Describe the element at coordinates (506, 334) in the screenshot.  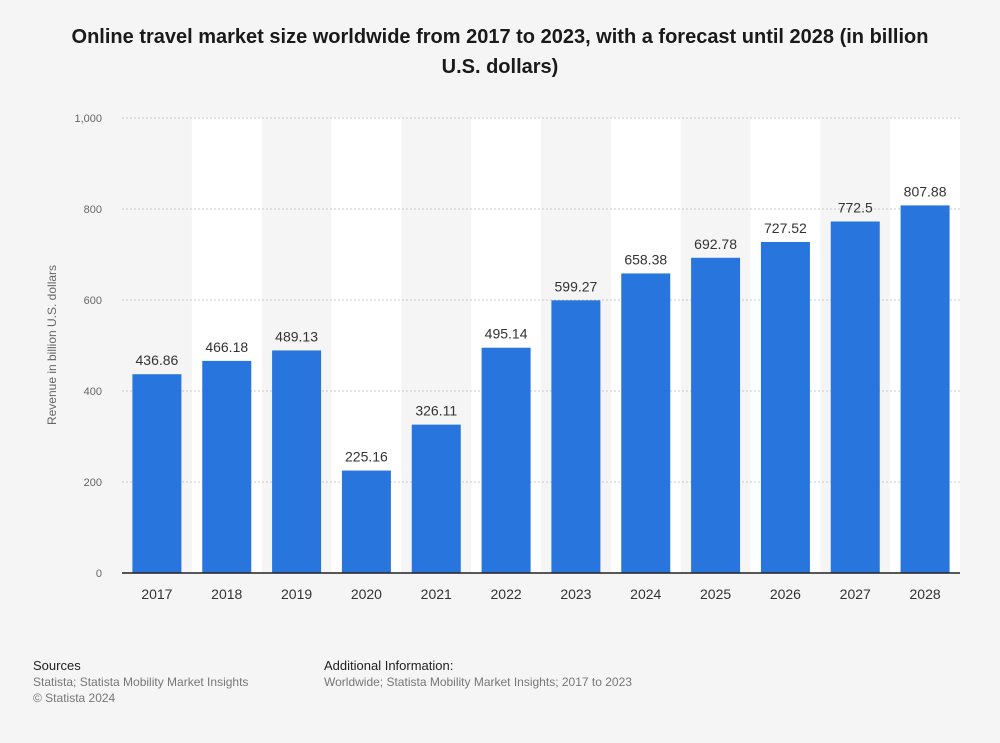
I see `data-label: 495.14` at that location.